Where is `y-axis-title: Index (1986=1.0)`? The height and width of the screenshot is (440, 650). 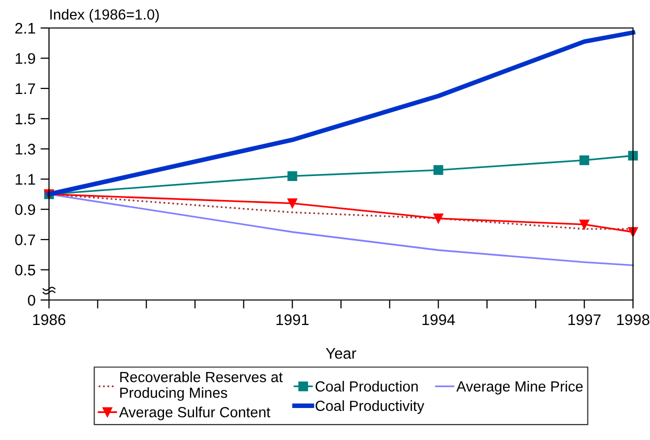 y-axis-title: Index (1986=1.0) is located at coordinates (104, 15).